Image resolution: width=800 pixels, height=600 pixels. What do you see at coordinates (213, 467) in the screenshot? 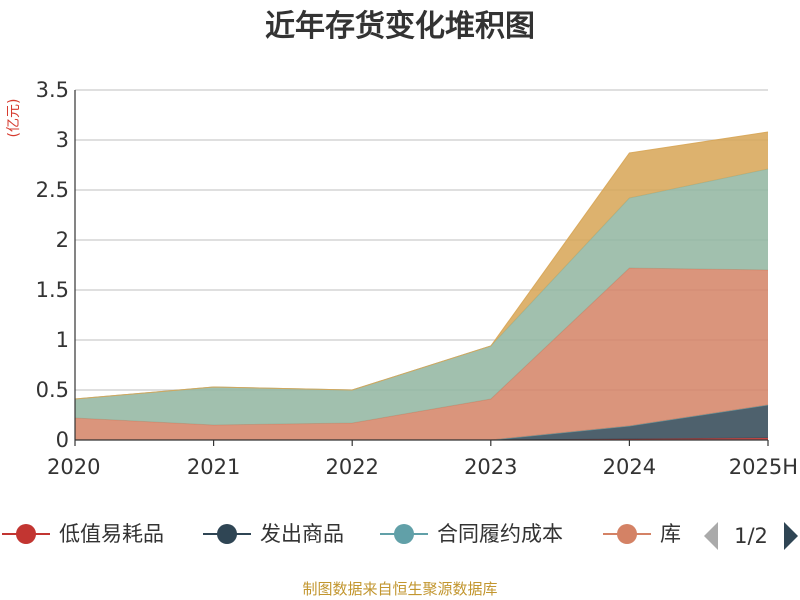
I see `x-tick-label: 2021` at bounding box center [213, 467].